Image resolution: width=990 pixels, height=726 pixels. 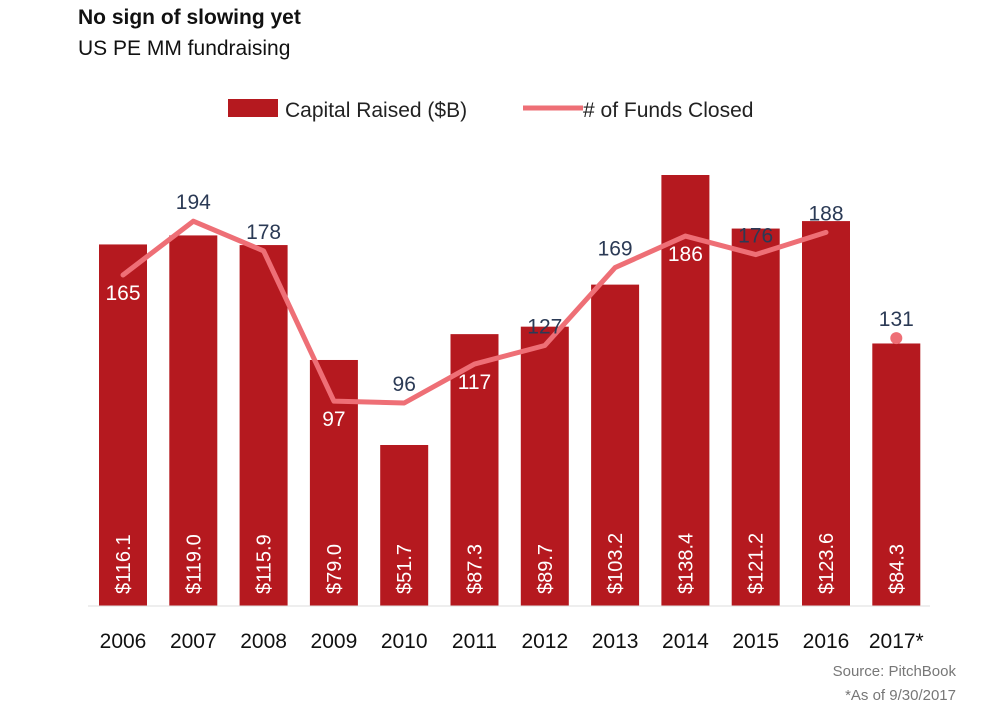 I want to click on x-tick-label: 2008, so click(x=263, y=641).